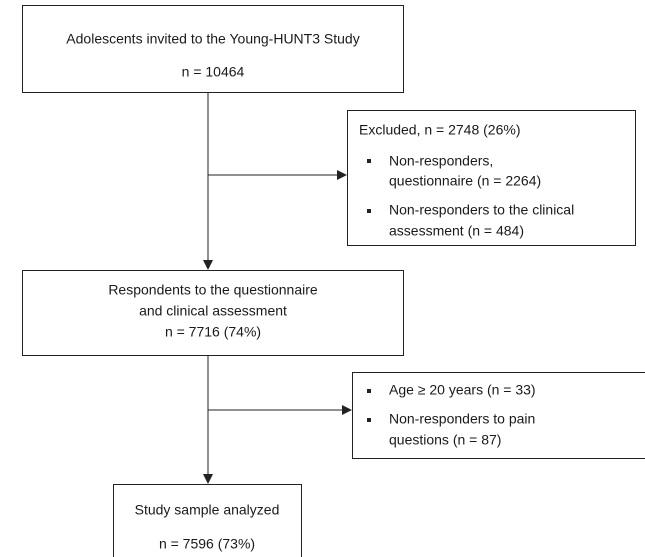  Describe the element at coordinates (462, 419) in the screenshot. I see `box-text: Non-responders to pain` at that location.